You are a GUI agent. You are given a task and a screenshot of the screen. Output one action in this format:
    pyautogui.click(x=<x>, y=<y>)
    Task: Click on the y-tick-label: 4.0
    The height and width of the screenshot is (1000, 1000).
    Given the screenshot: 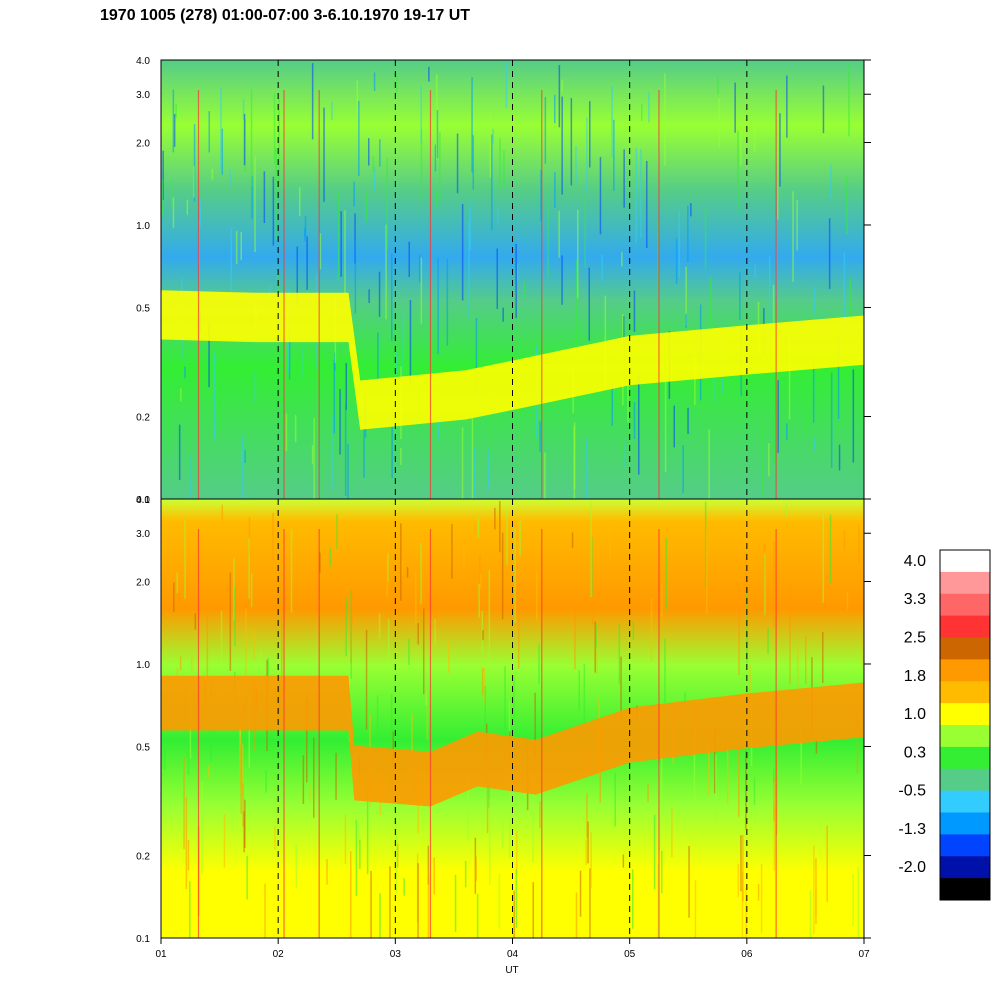 What is the action you would take?
    pyautogui.click(x=143, y=61)
    